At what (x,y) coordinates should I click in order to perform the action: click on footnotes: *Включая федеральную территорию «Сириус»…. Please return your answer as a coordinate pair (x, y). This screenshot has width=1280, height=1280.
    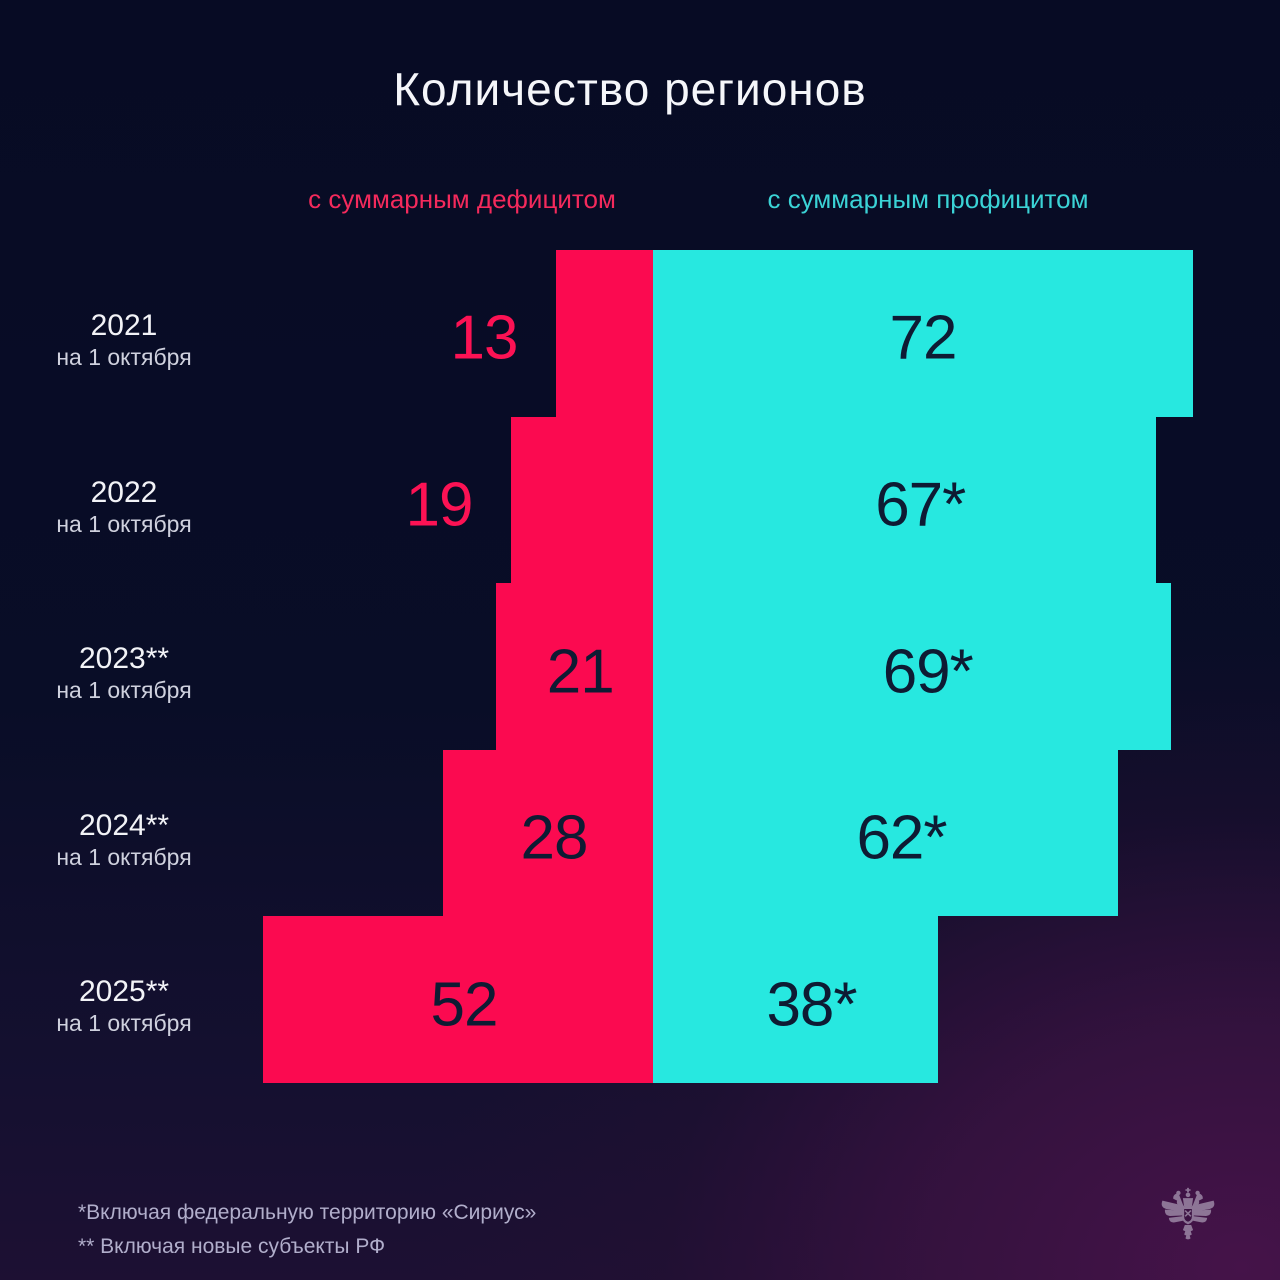
    Looking at the image, I should click on (307, 1230).